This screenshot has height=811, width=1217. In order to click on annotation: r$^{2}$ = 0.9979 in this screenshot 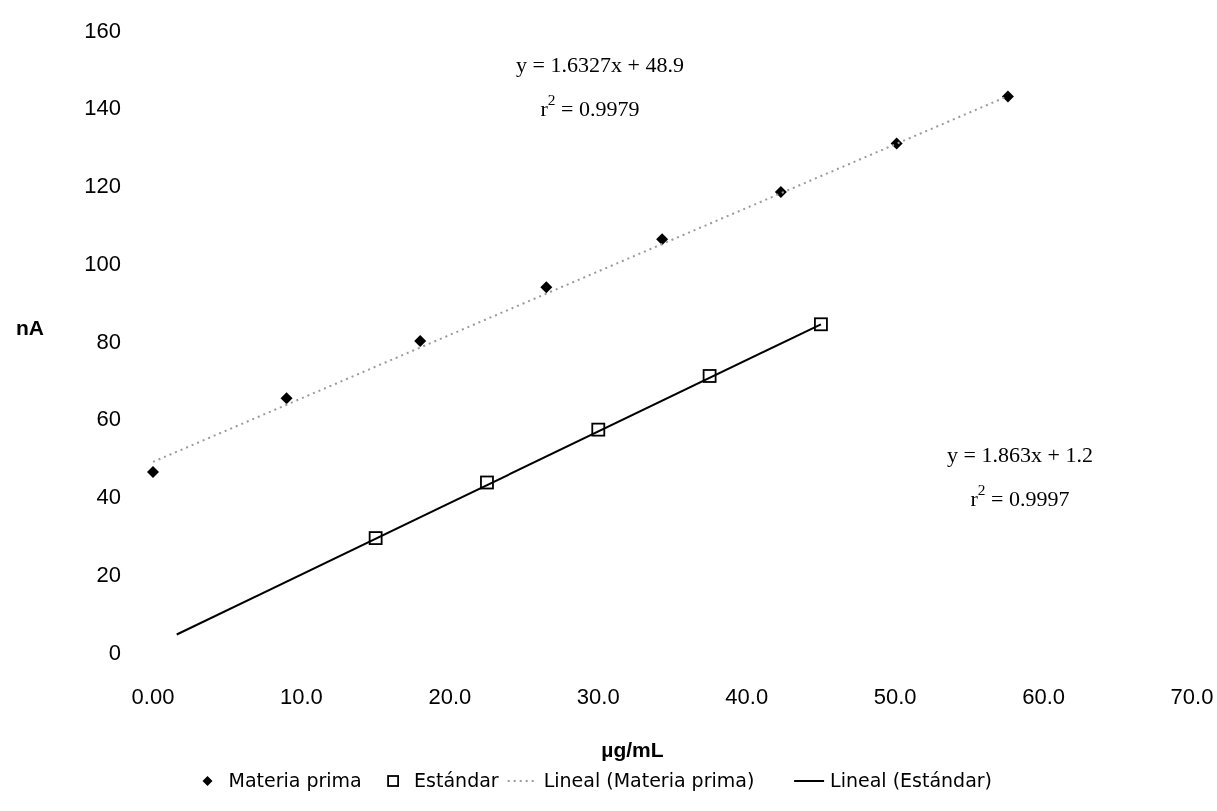, I will do `click(590, 106)`.